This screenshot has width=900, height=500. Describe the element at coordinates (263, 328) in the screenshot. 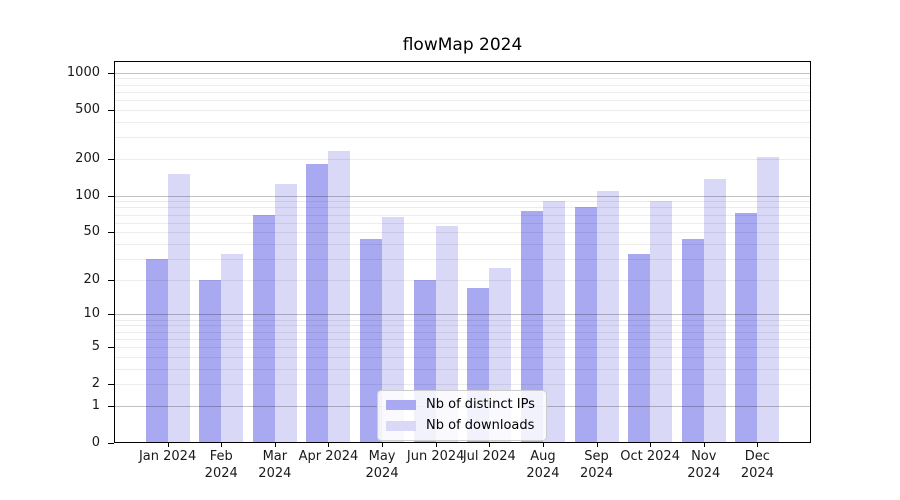

I see `bar-ips-mar` at that location.